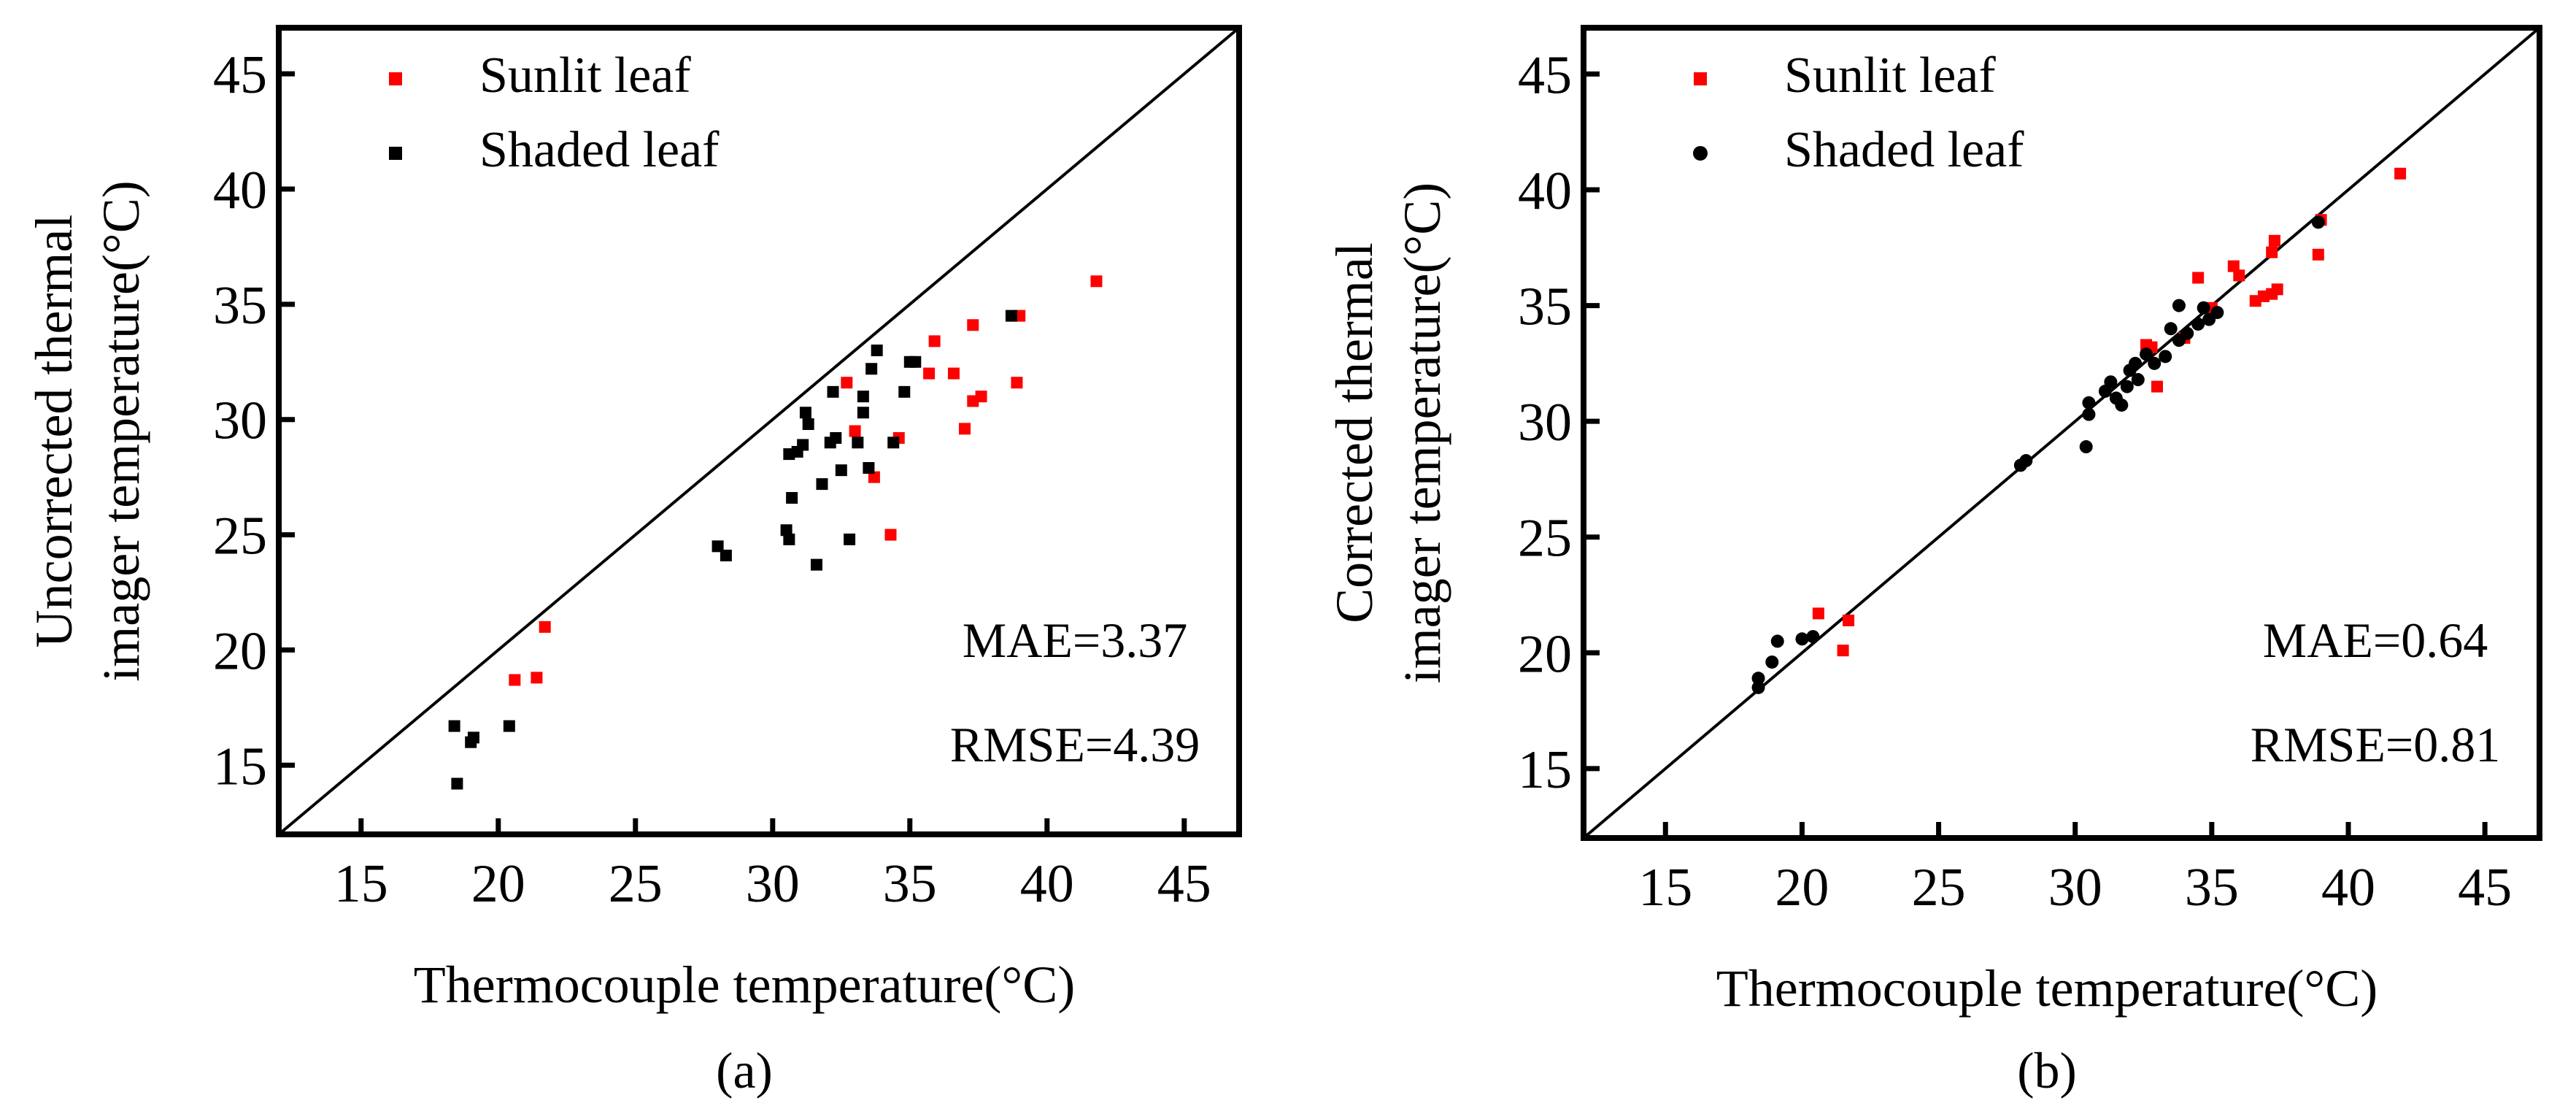 This screenshot has height=1103, width=2576. I want to click on y-tick-label: 20, so click(240, 651).